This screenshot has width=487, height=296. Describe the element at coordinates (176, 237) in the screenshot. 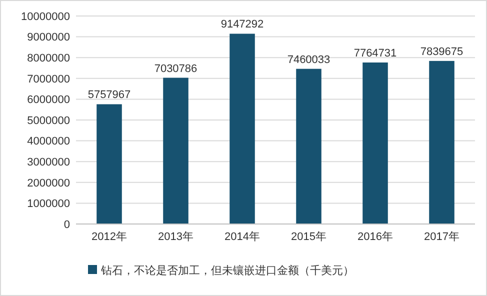

I see `x-tick-label: 2013年` at that location.